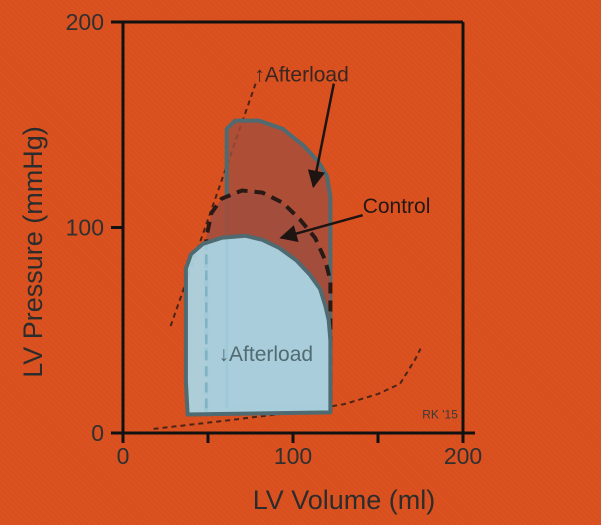  I want to click on y-tick-label-200: 200, so click(85, 22).